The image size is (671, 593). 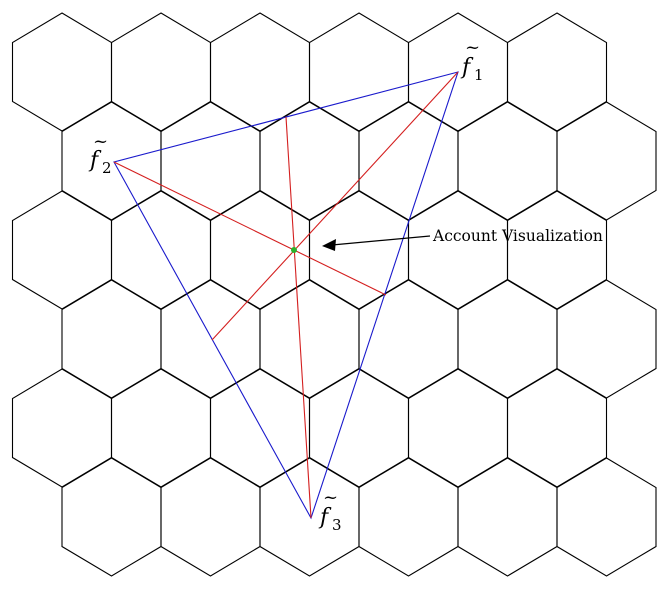 I want to click on label-subscript: 1, so click(x=479, y=75).